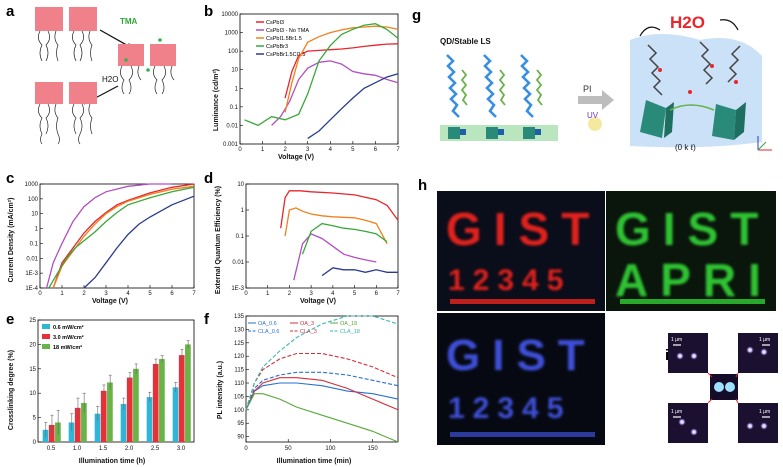 The height and width of the screenshot is (467, 783). What do you see at coordinates (110, 301) in the screenshot?
I see `chart-c-xlabel: Voltage (V)` at bounding box center [110, 301].